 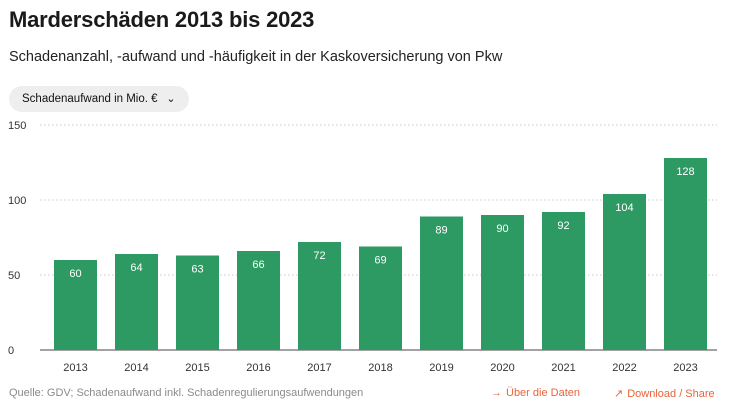 I want to click on x-tick-label: 2013, so click(x=75, y=368).